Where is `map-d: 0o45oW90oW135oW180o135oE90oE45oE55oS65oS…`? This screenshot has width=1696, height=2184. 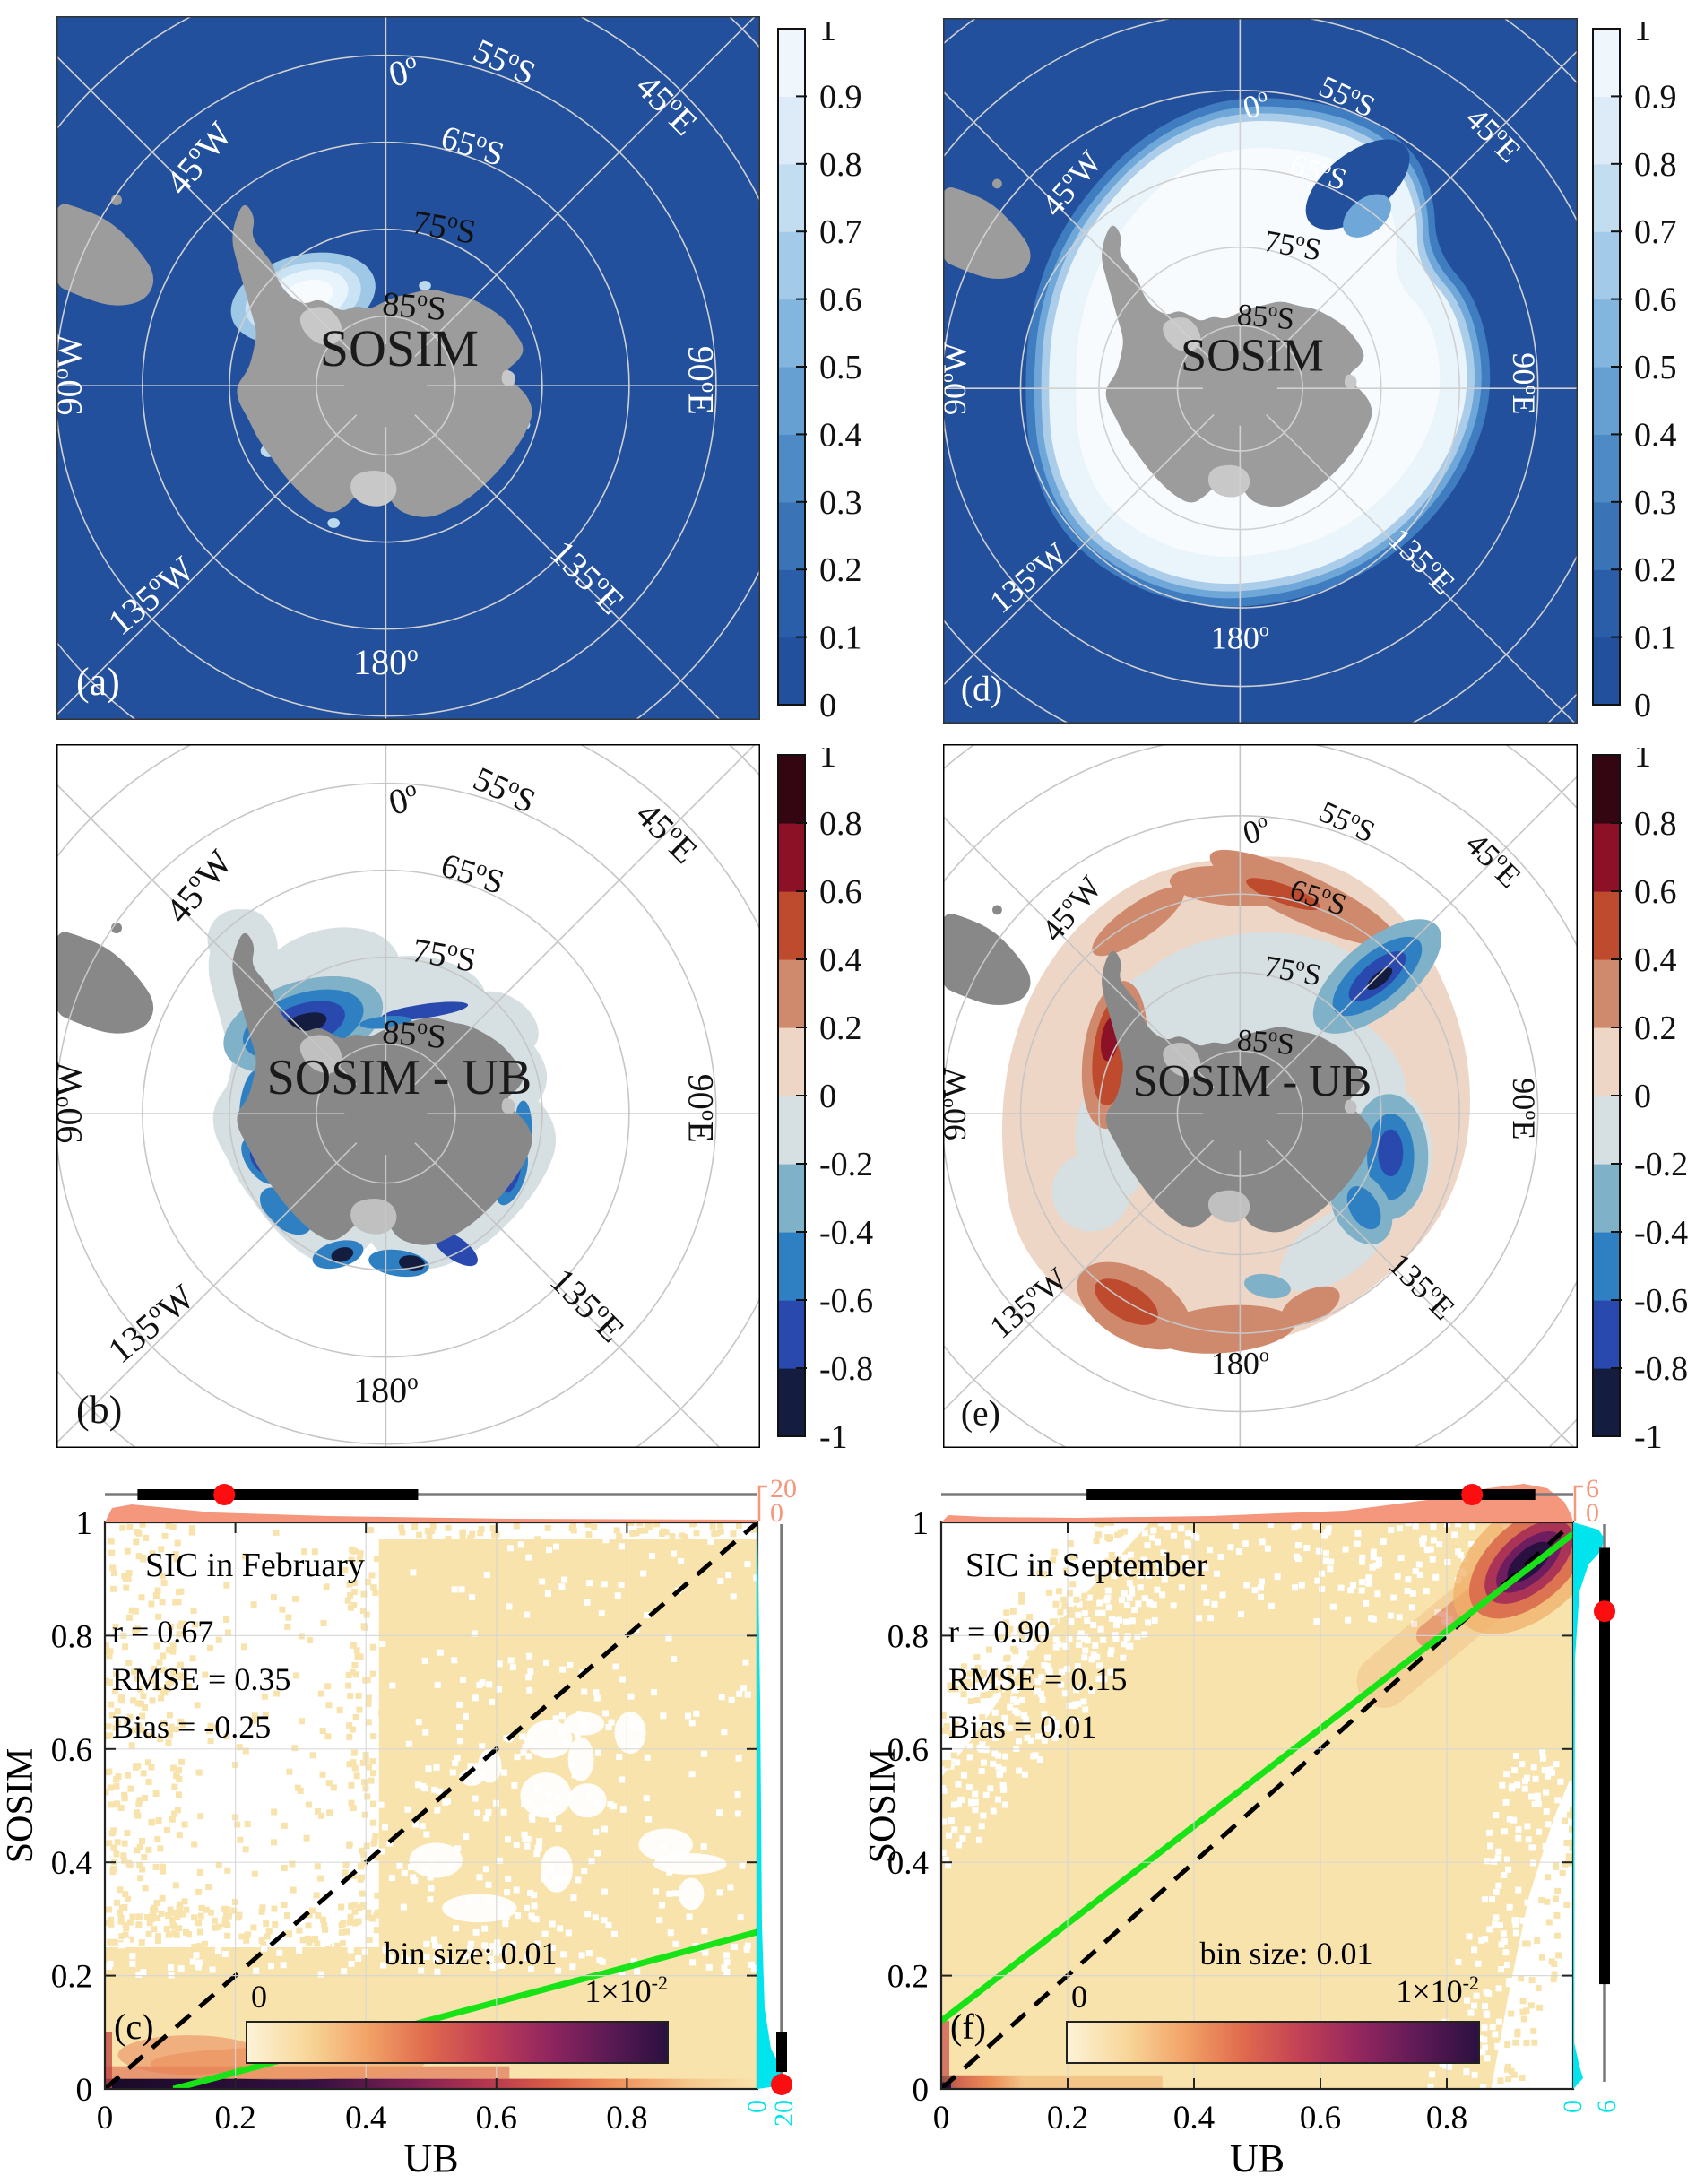
map-d: 0o45oW90oW135oW180o135oE90oE45oE55oS65oS… is located at coordinates (1260, 371).